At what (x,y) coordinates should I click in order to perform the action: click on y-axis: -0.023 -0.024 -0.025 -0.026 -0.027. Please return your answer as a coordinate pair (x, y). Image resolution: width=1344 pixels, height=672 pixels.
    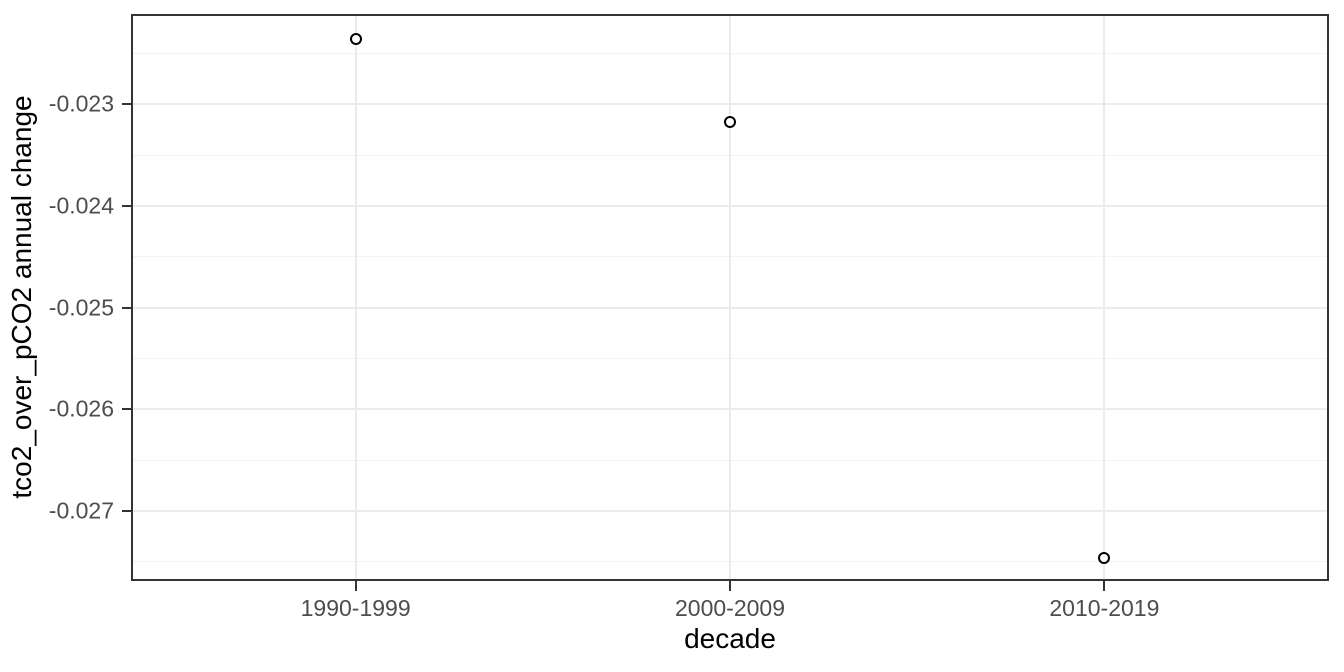
    Looking at the image, I should click on (65, 297).